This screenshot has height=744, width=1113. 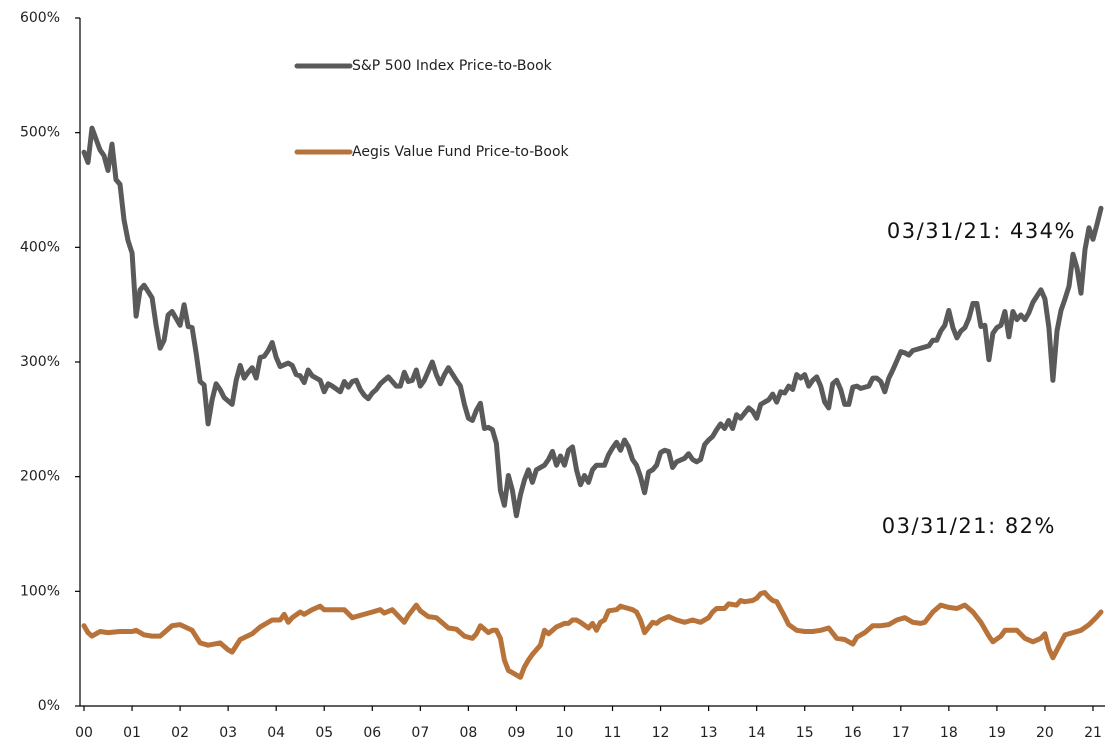 I want to click on x-tick-label: 11, so click(x=613, y=733).